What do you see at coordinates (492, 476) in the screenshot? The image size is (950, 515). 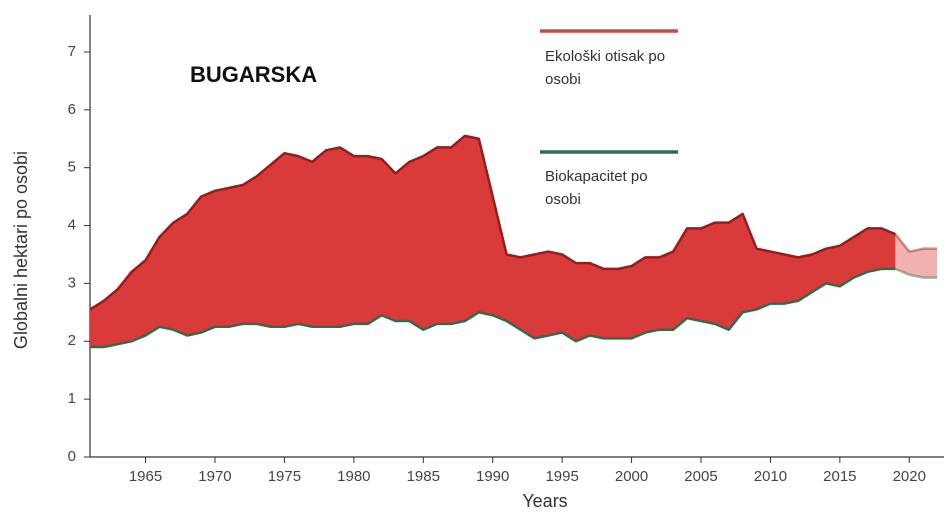 I see `x-tick-label: 1990` at bounding box center [492, 476].